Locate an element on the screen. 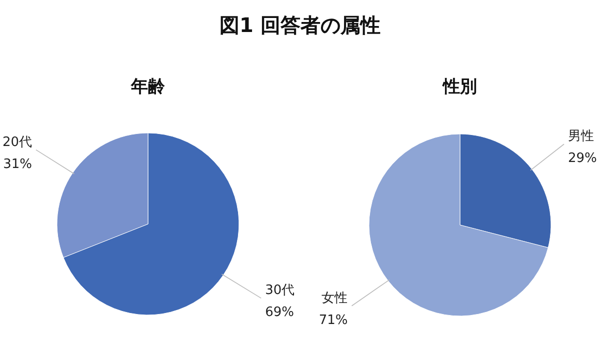 The image size is (600, 337). chart-title: 年齢 is located at coordinates (148, 87).